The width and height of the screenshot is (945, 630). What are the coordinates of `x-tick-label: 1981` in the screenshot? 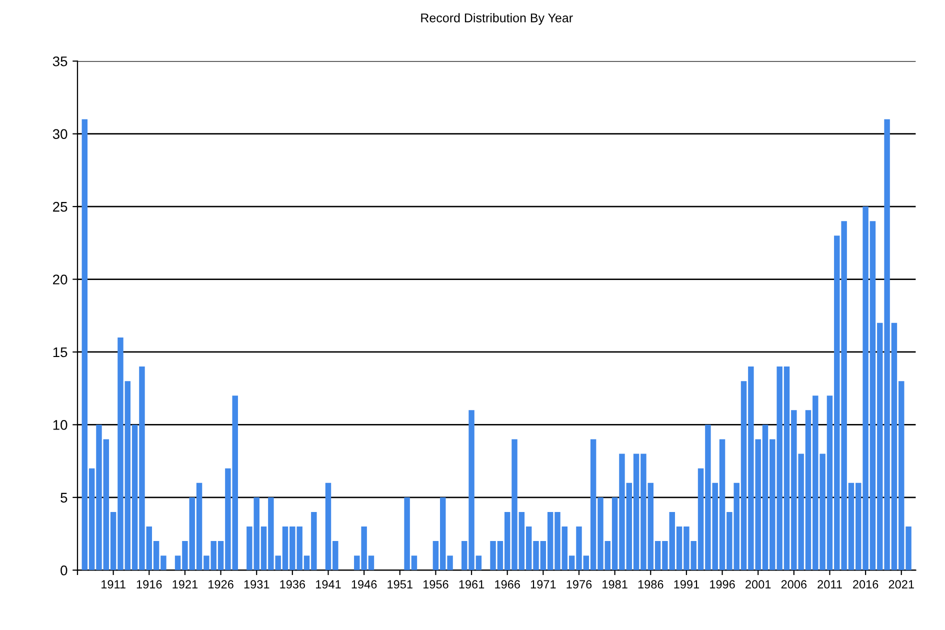 It's located at (615, 584).